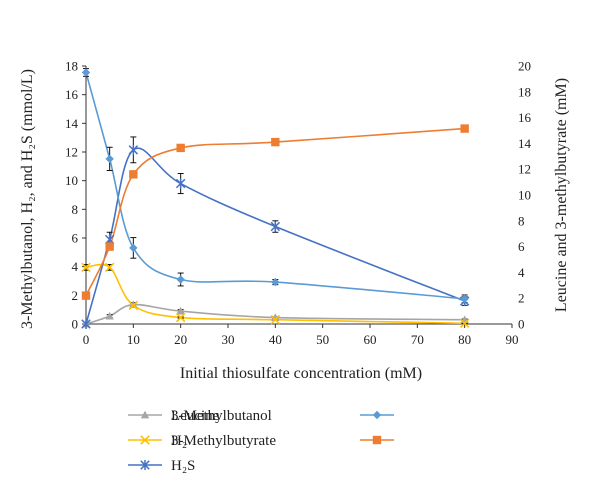 The width and height of the screenshot is (600, 504). I want to click on legend-label: H₂S, so click(183, 466).